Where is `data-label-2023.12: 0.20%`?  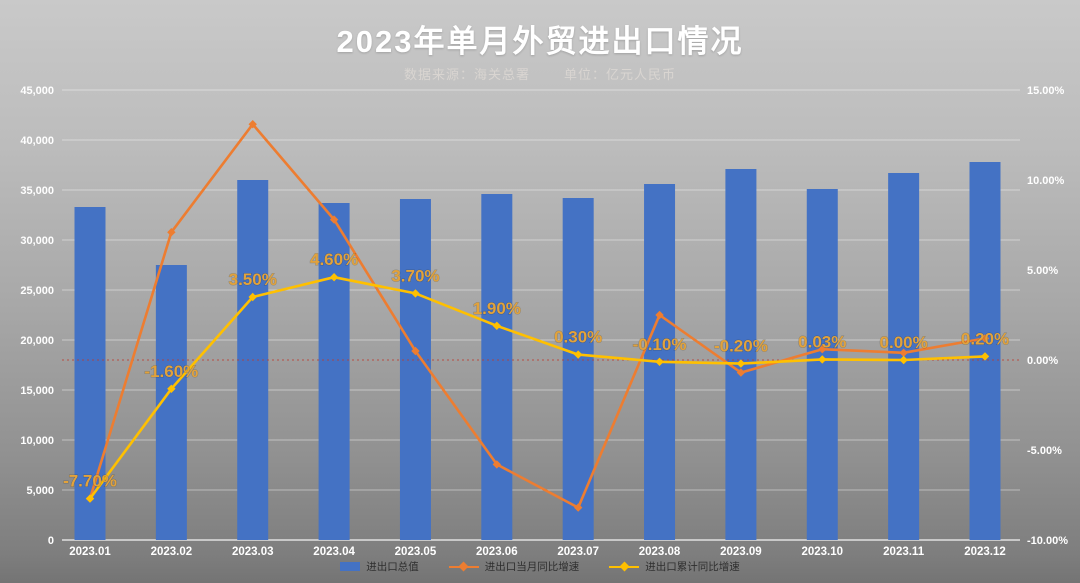
data-label-2023.12: 0.20% is located at coordinates (985, 338).